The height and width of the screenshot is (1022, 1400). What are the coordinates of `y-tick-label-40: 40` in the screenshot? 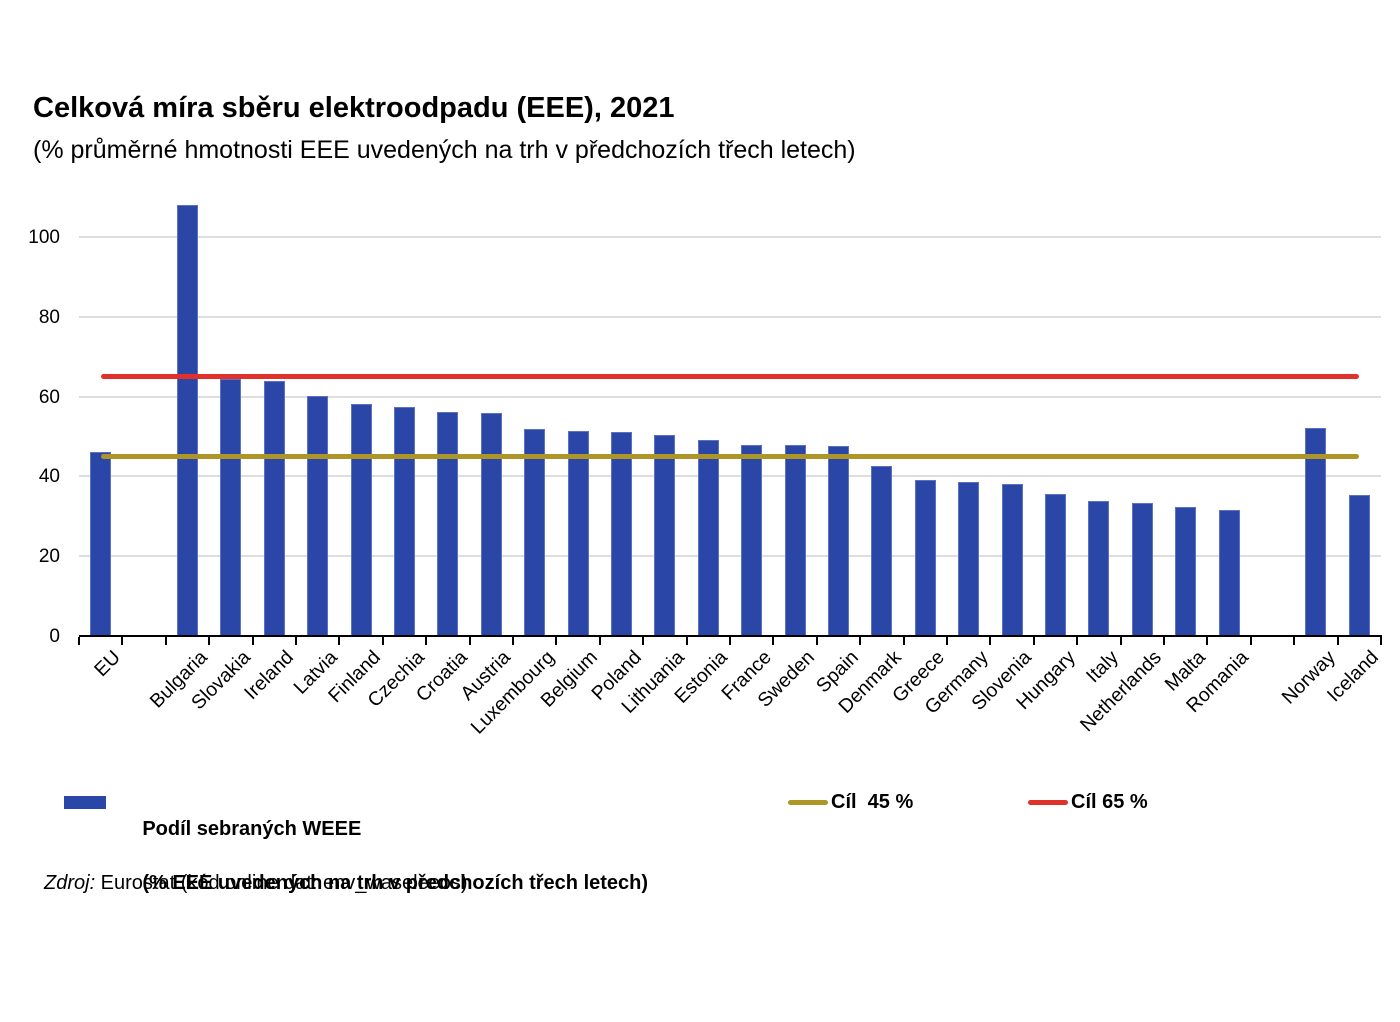 It's located at (49, 477).